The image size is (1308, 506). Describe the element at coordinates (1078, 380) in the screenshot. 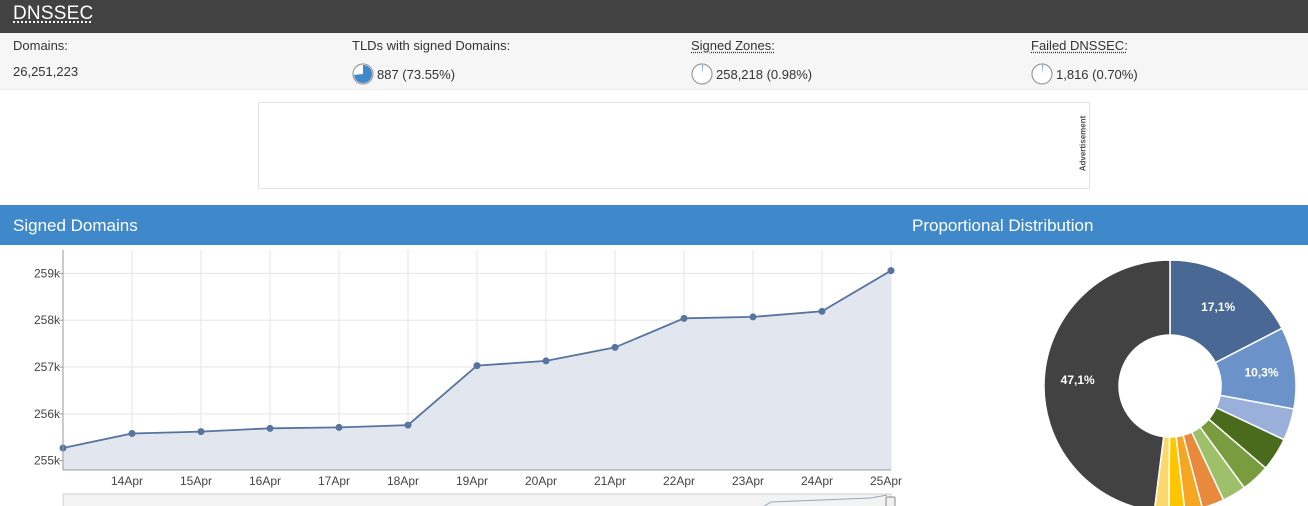

I see `pie-slice-label: 47,1%` at that location.